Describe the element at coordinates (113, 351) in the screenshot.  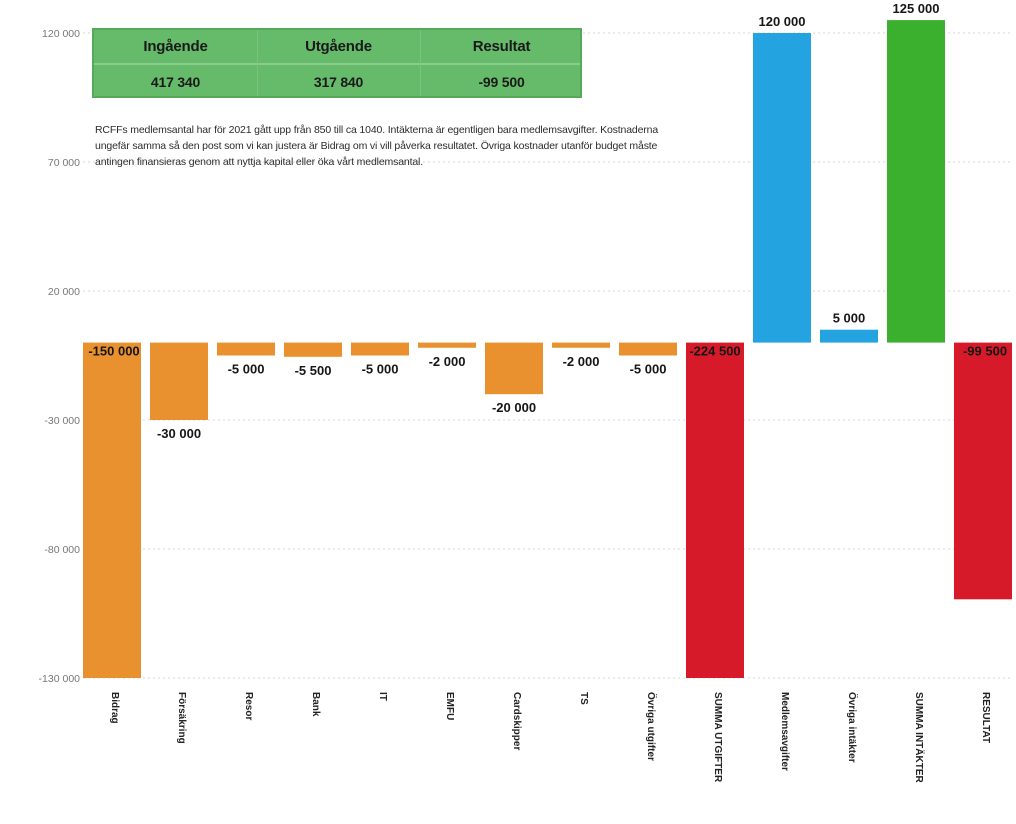
I see `data-label: -150 000` at that location.